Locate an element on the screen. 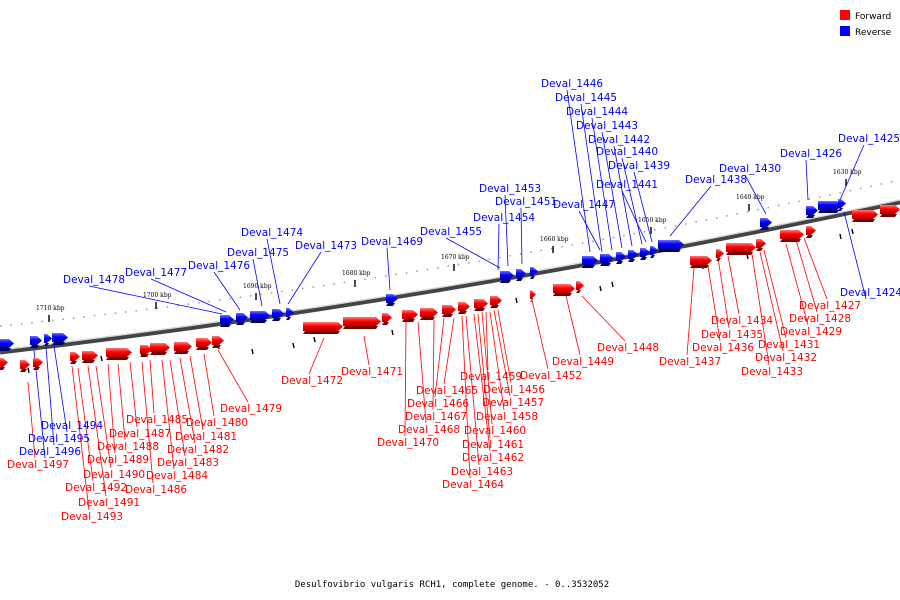  gene-label-deval-1476: Deval_1476 is located at coordinates (219, 266).